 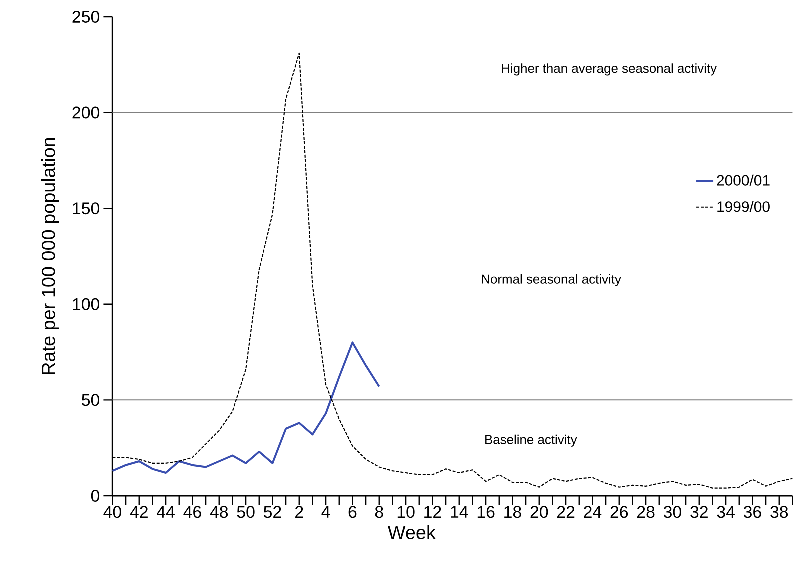 I want to click on x-tick-label: 10, so click(x=406, y=512).